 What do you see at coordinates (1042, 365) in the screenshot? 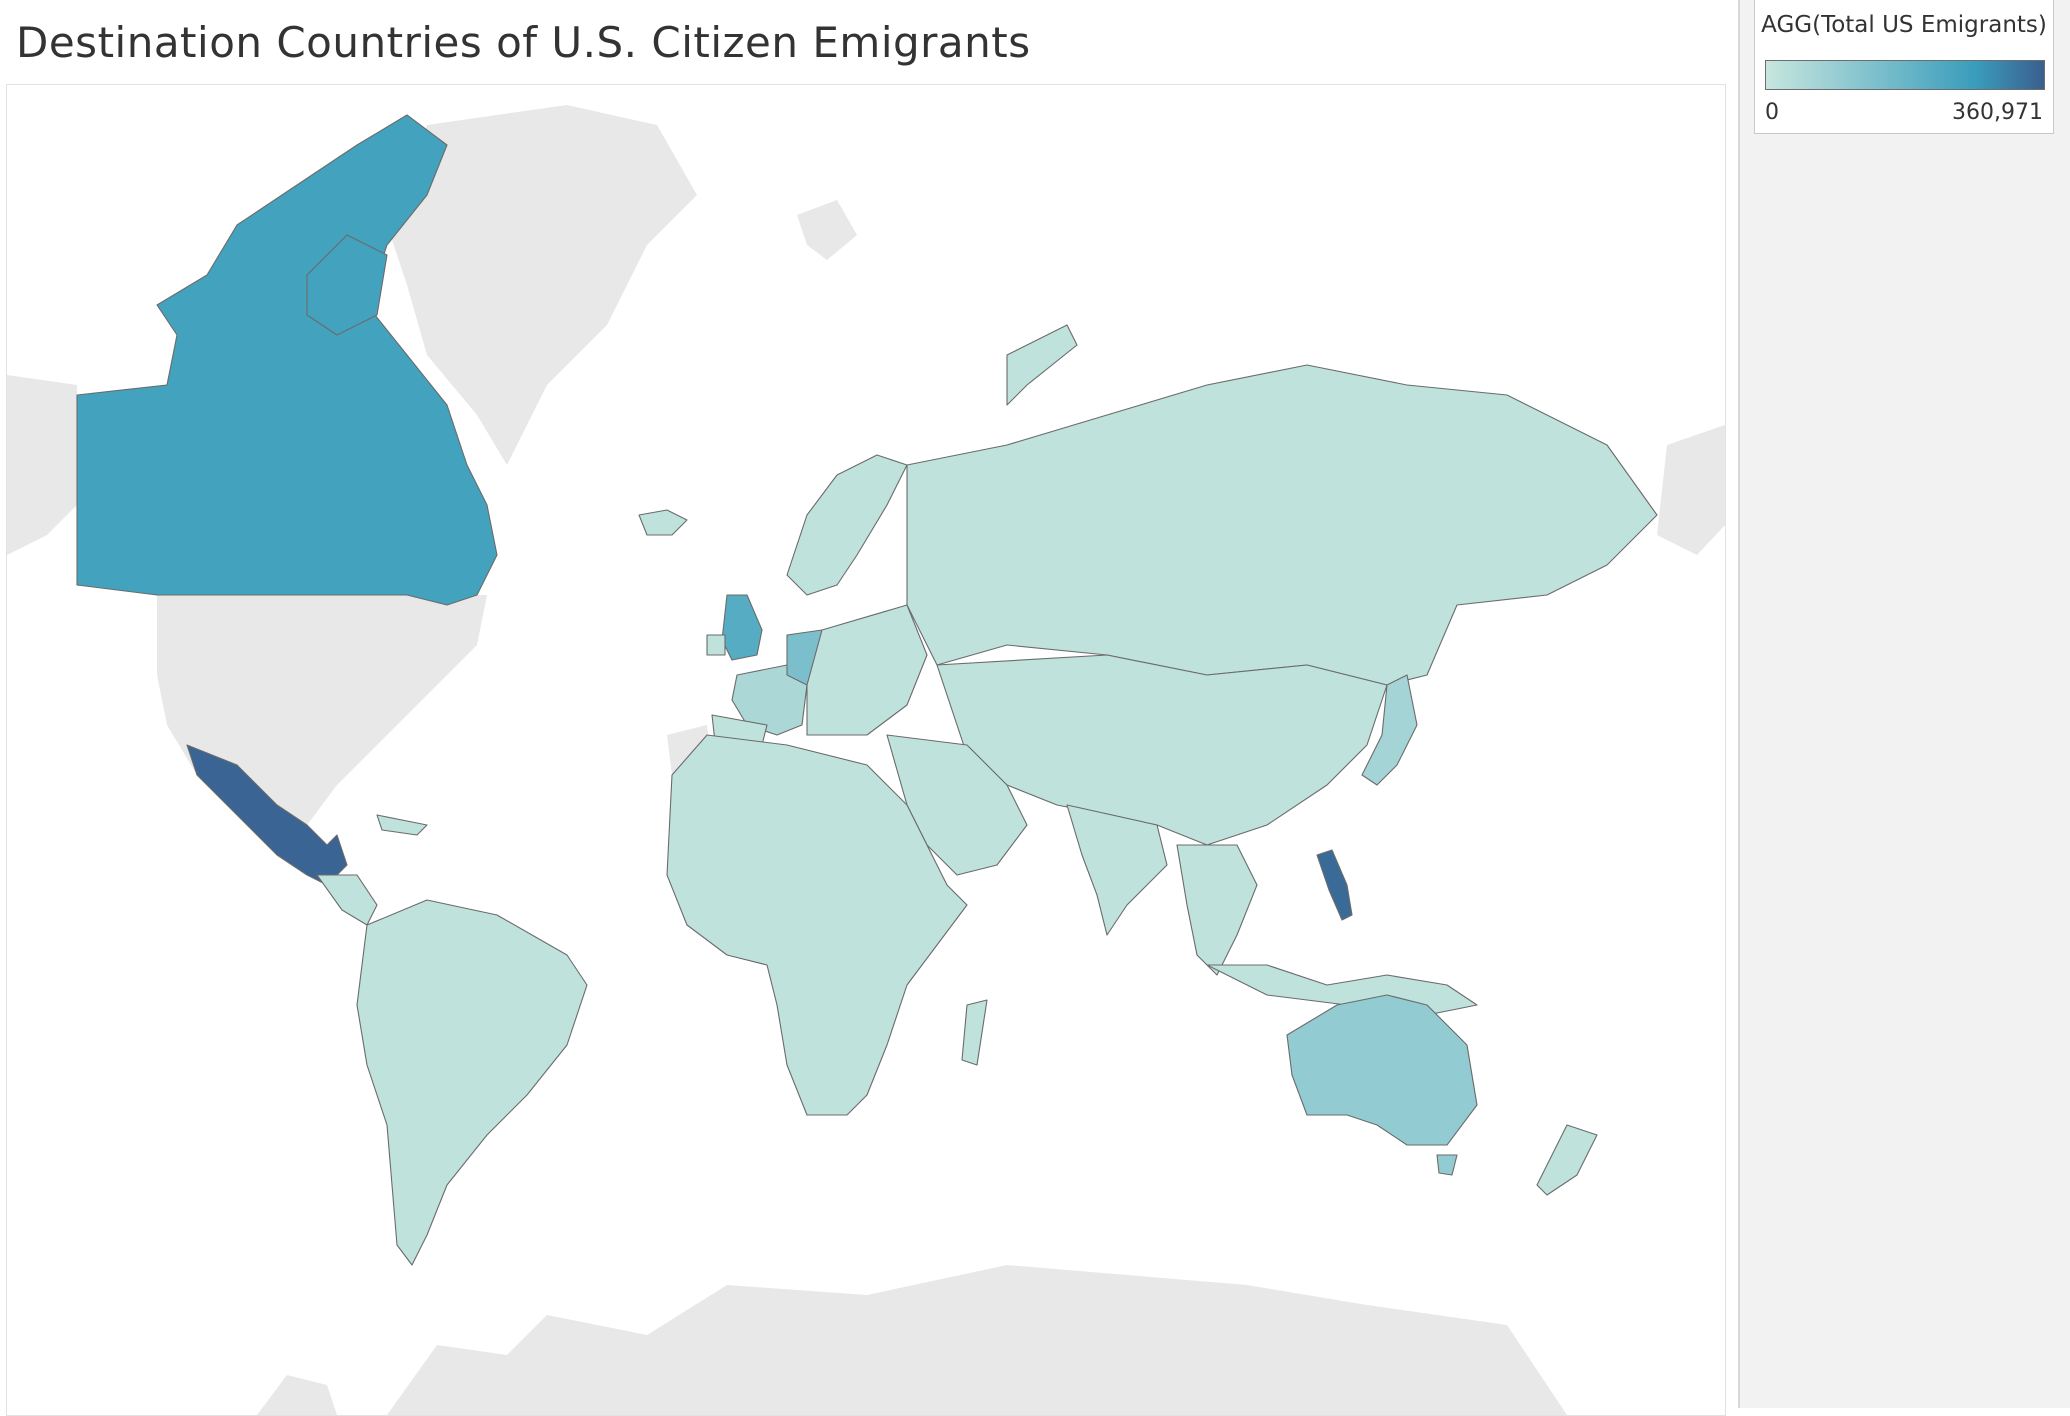
I see `country-novaya-zemlya` at bounding box center [1042, 365].